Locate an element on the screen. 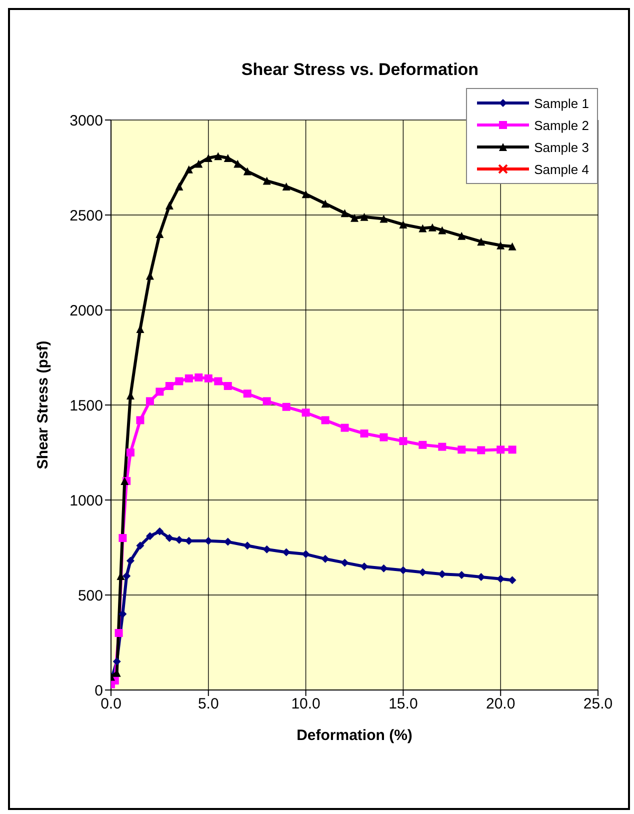 This screenshot has height=814, width=634. y-tick-label: 1000 is located at coordinates (86, 501).